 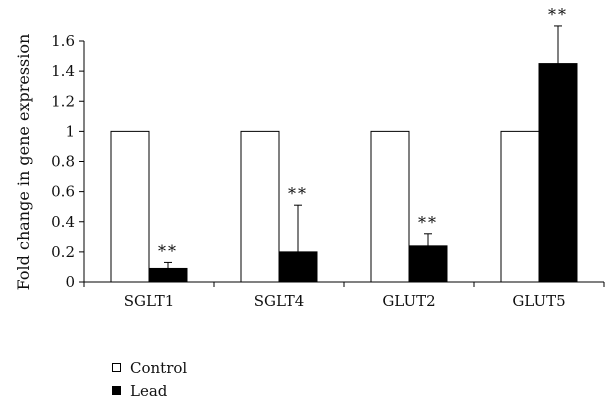 What do you see at coordinates (23, 162) in the screenshot?
I see `y-axis-label: Fold change in gene expression` at bounding box center [23, 162].